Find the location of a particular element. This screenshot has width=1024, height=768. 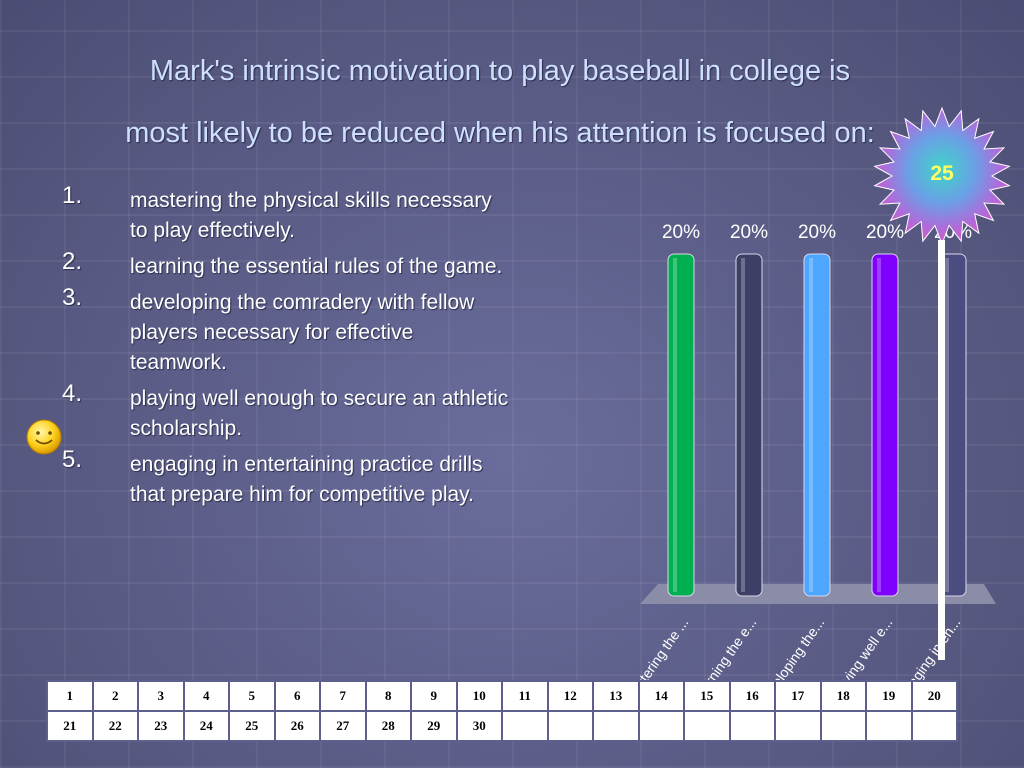

grid-cell: 5 is located at coordinates (252, 696).